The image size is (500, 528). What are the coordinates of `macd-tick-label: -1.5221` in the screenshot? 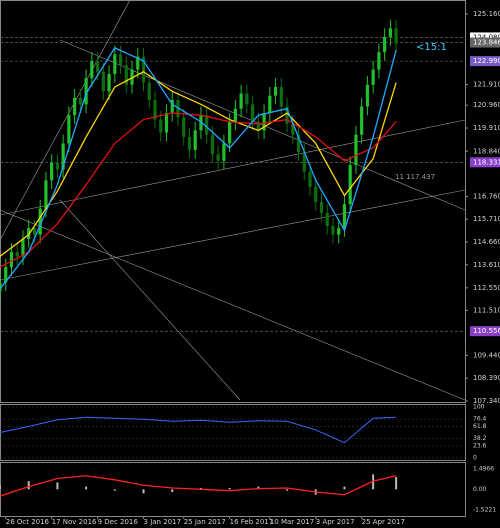 It's located at (484, 510).